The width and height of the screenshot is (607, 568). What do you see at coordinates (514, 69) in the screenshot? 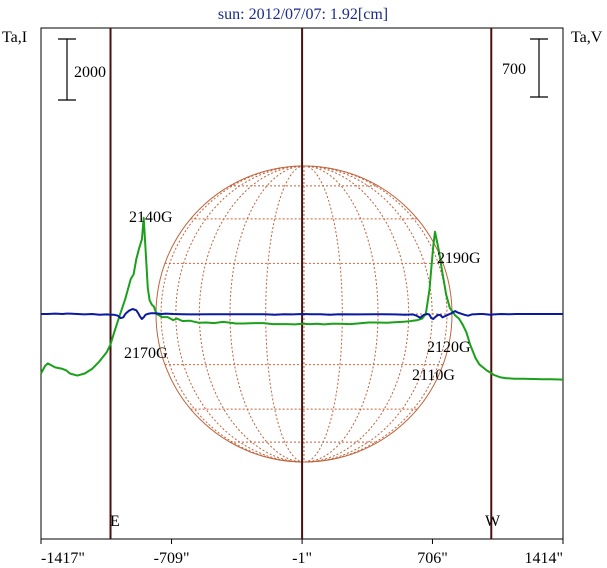
I see `right-scale-bar-label: 700` at bounding box center [514, 69].